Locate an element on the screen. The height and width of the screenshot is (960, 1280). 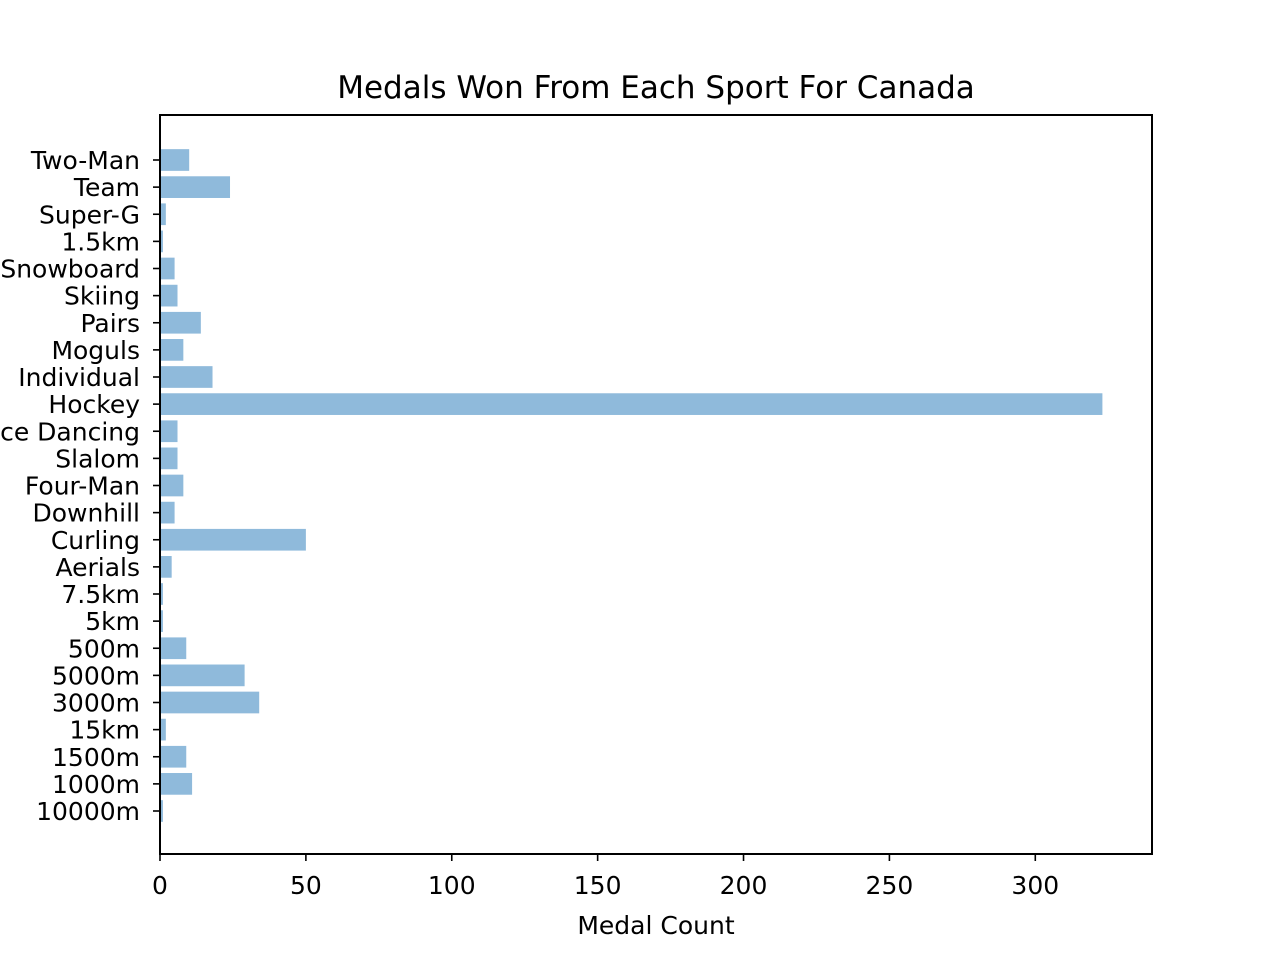
bar-moguls is located at coordinates (172, 350).